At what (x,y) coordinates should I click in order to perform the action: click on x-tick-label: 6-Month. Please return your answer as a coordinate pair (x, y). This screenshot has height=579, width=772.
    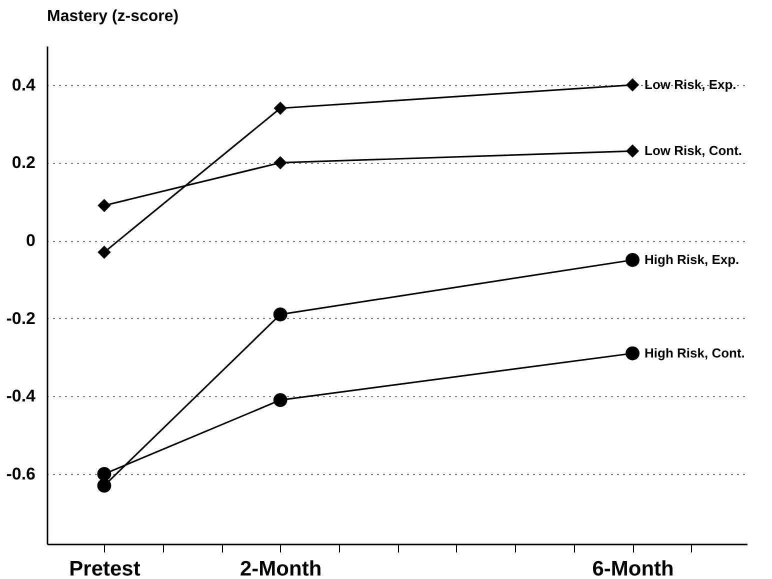
    Looking at the image, I should click on (633, 568).